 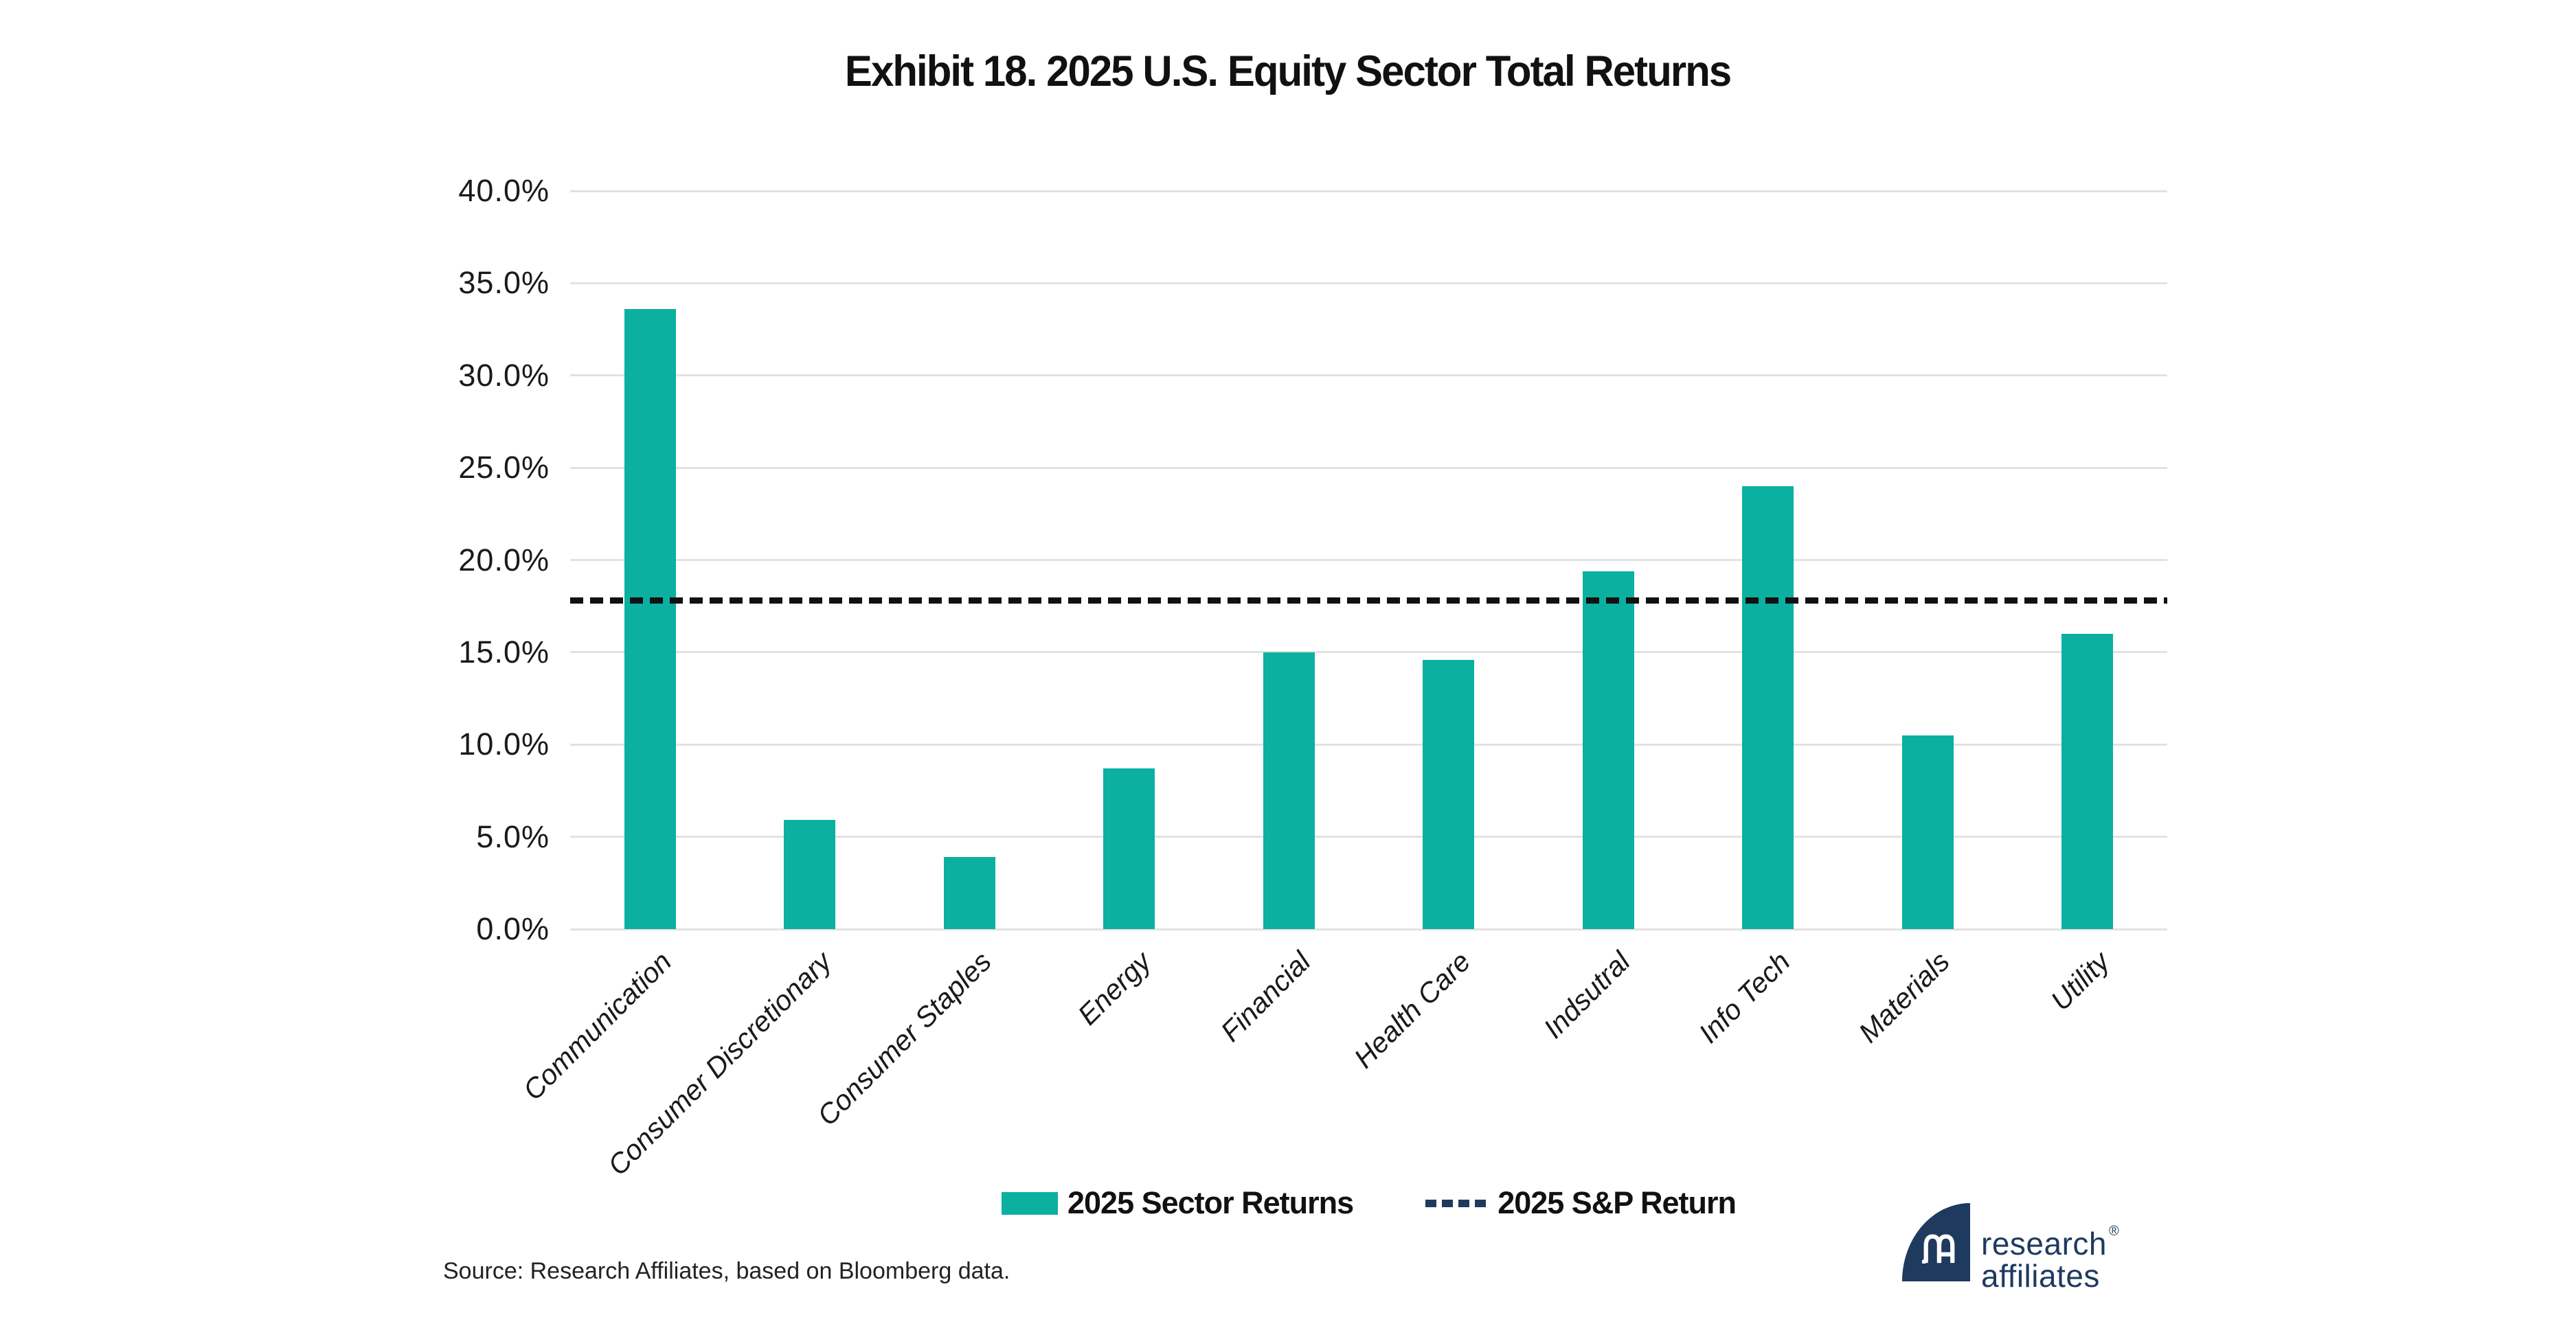 I want to click on sp-return-reference-line, so click(x=1368, y=600).